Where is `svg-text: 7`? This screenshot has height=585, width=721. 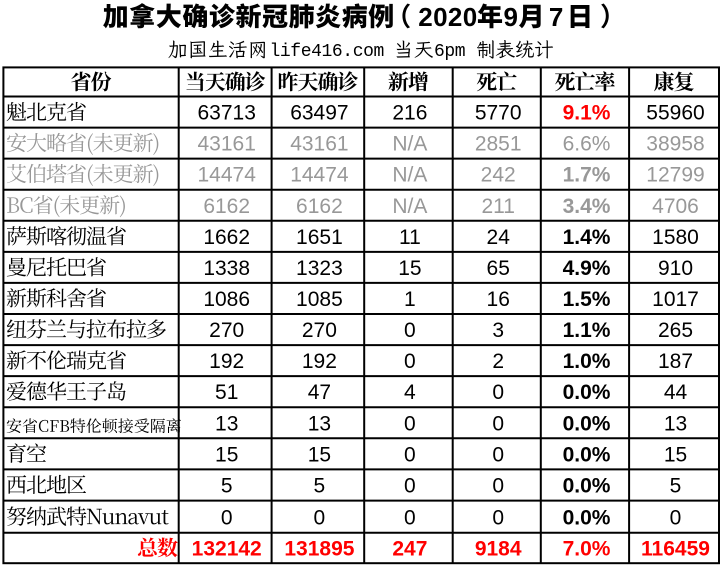 svg-text: 7 is located at coordinates (556, 17).